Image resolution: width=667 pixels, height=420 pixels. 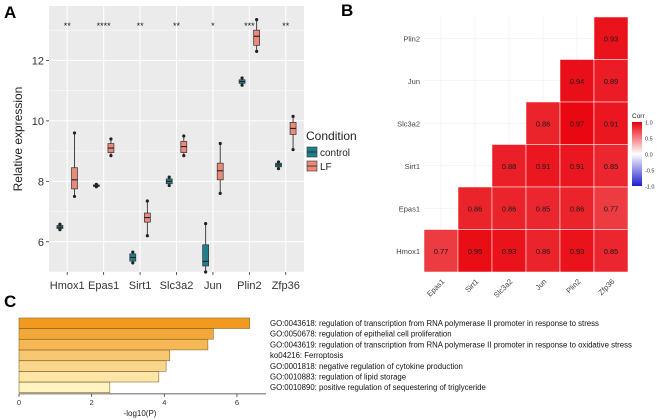 I want to click on legend-entry: control, so click(x=335, y=153).